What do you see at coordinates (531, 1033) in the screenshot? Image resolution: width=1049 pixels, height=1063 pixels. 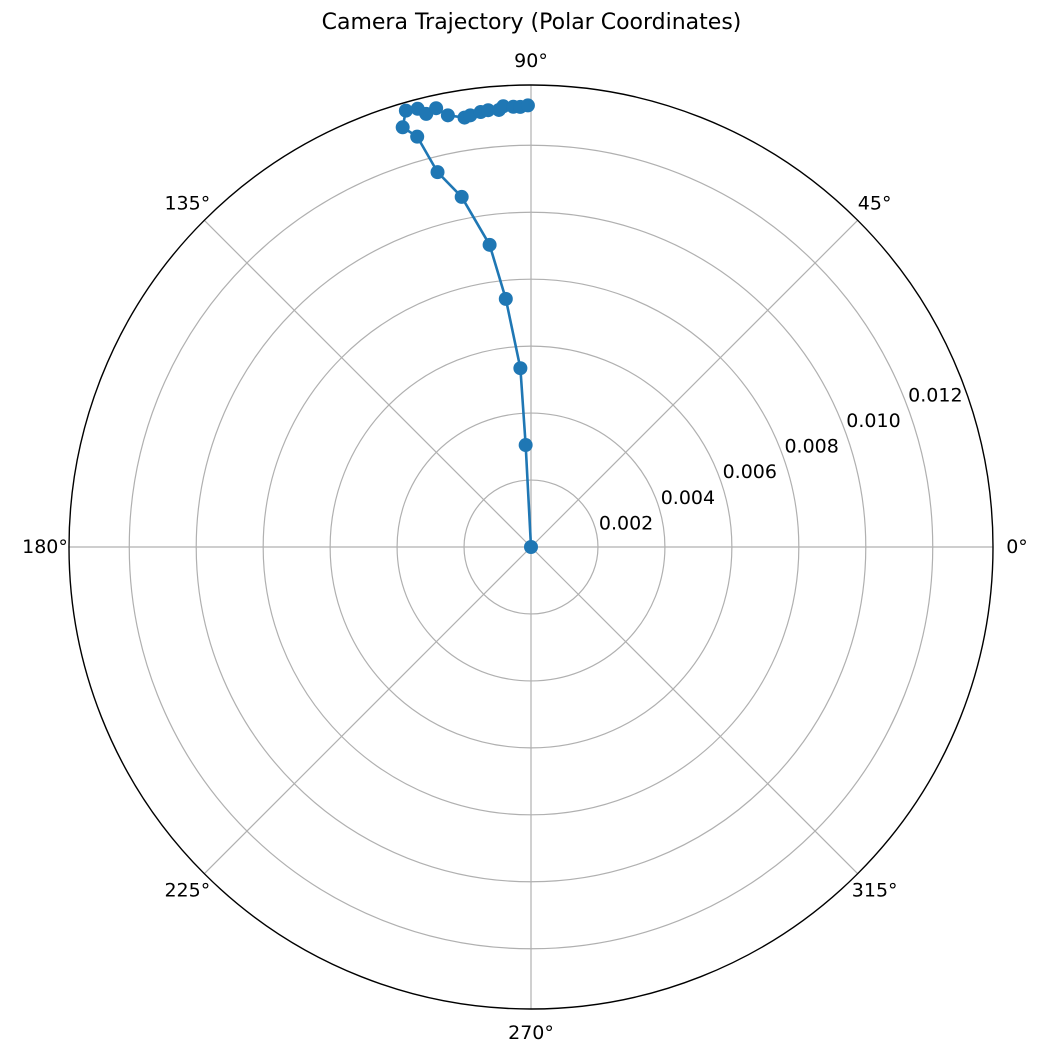 I see `theta-tick-label: 270°` at bounding box center [531, 1033].